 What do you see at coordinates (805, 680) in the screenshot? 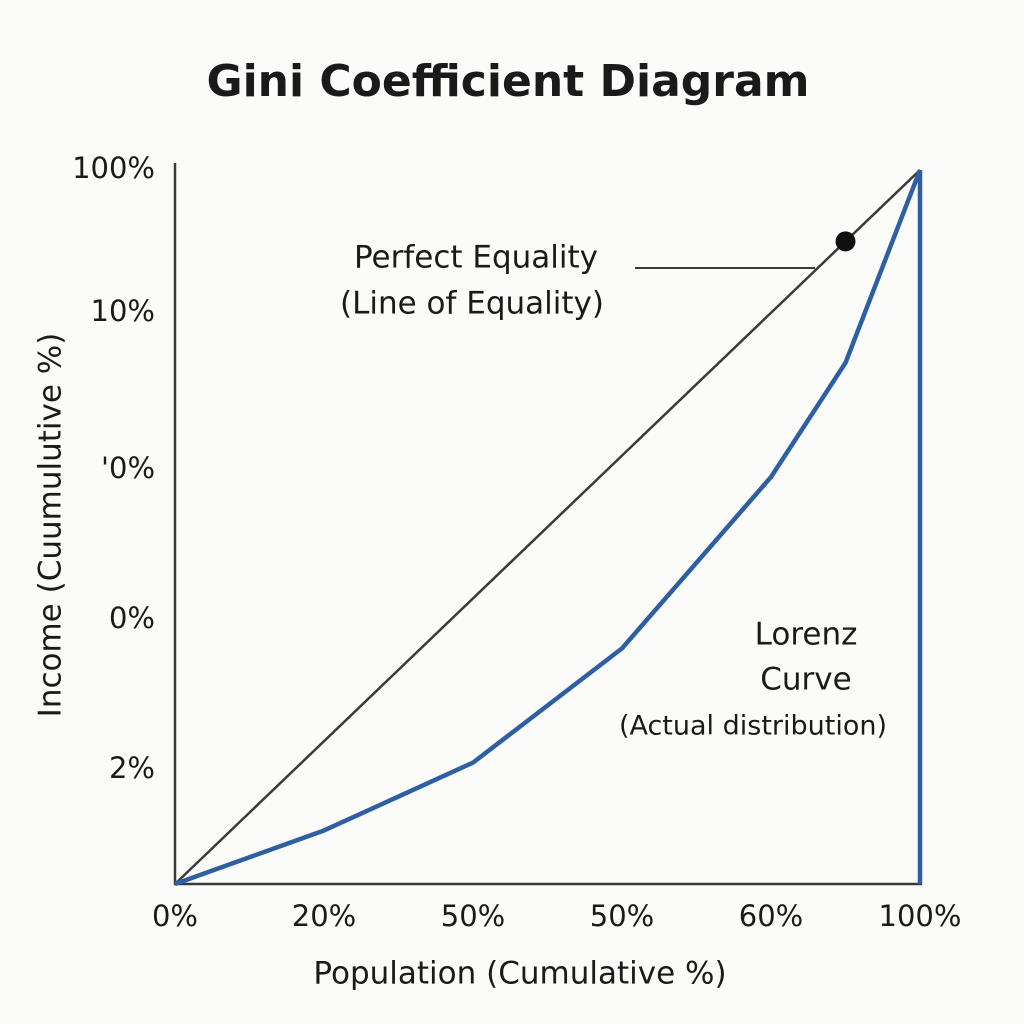
I see `annotation: Curve` at bounding box center [805, 680].